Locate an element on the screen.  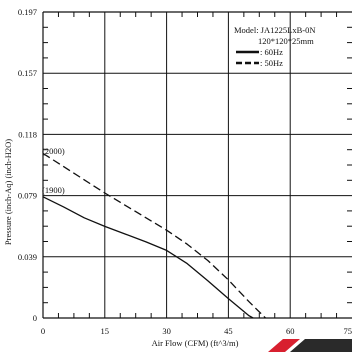
x-axis-label: Air Flow (CFM) (ft^3/m) is located at coordinates (195, 343).